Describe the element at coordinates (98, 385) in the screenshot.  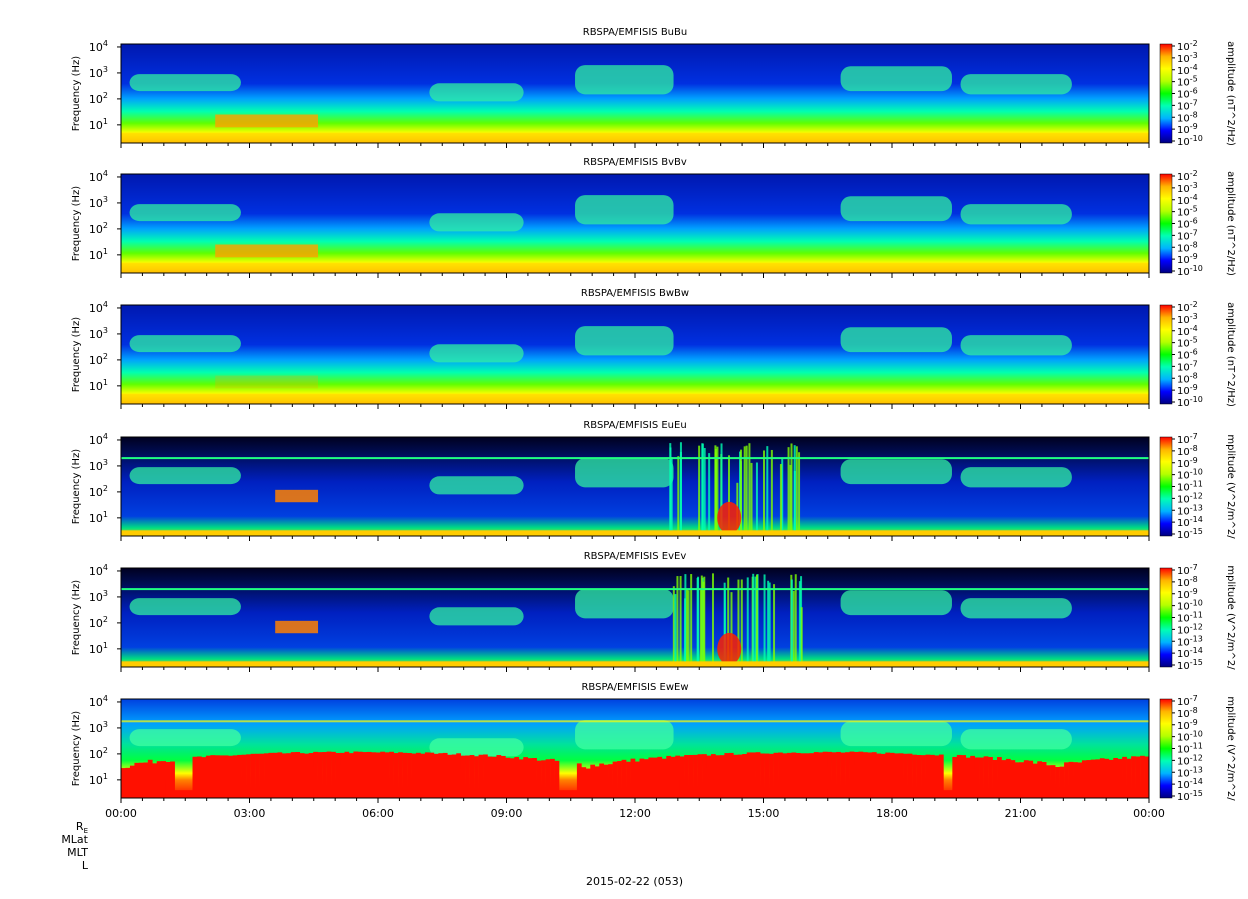
I see `y-tick-label: 10¹` at that location.